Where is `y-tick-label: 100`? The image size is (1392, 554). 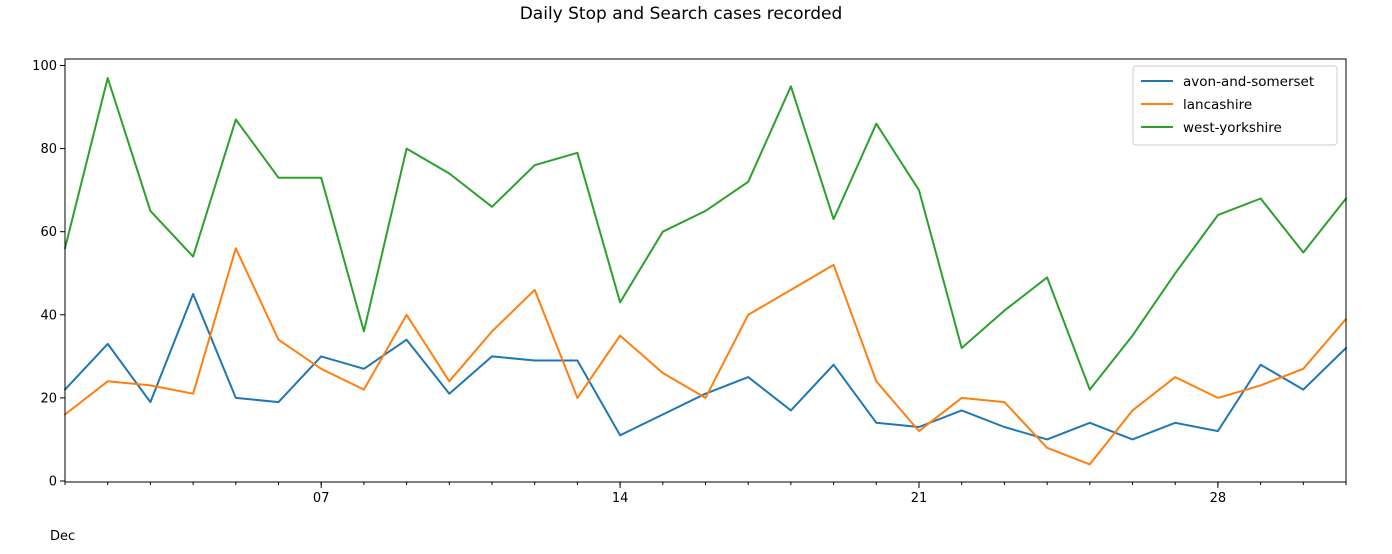
y-tick-label: 100 is located at coordinates (44, 66).